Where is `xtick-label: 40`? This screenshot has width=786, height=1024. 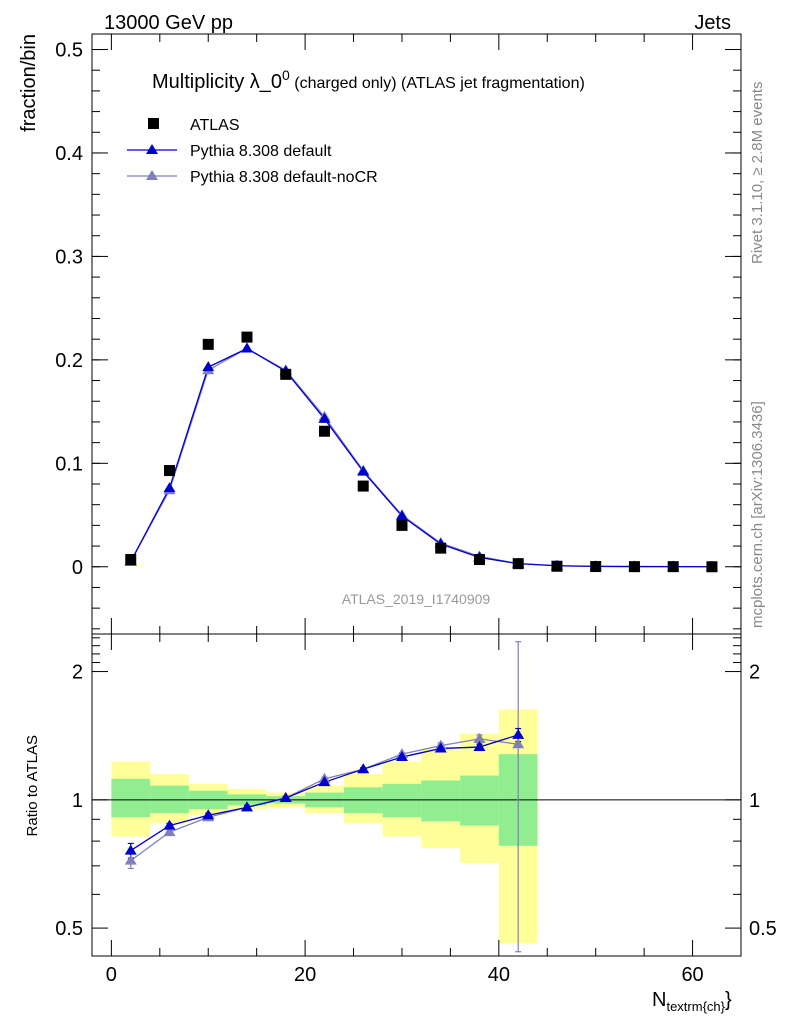 xtick-label: 40 is located at coordinates (499, 975).